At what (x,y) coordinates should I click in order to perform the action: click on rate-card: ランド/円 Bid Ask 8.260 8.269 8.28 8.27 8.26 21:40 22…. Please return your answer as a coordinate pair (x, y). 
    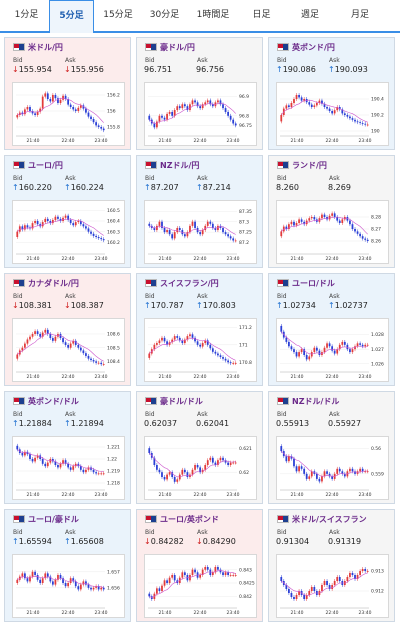
    Looking at the image, I should click on (331, 211).